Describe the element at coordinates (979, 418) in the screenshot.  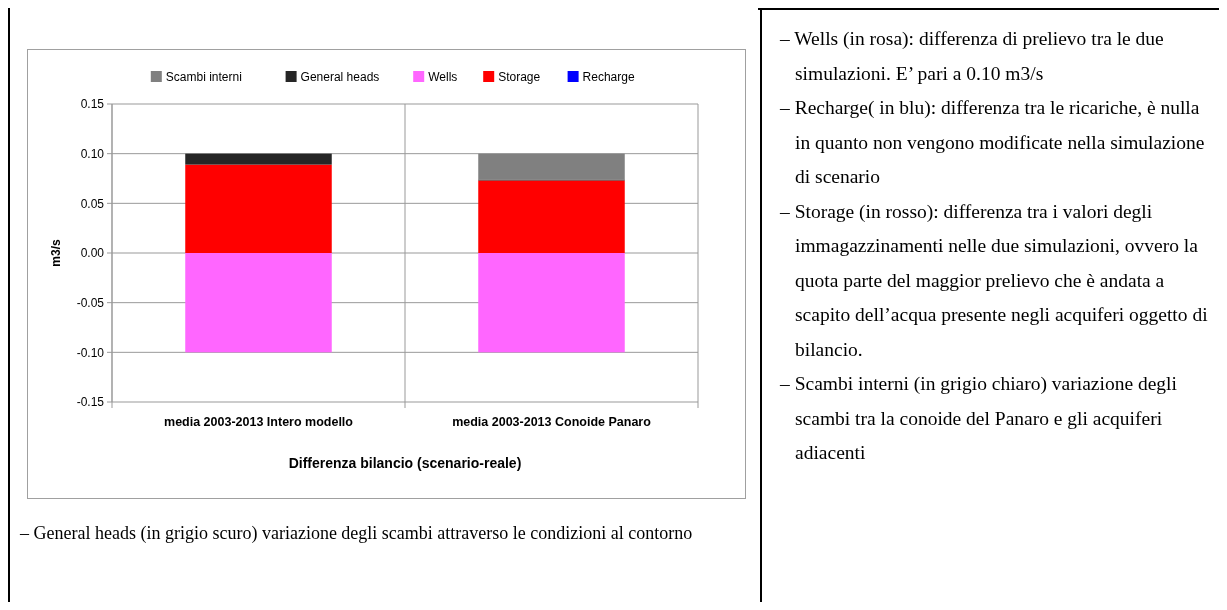
I see `text: – Scambi interni (in grigio chiaro) variazione degli scambi tra la conoide del Panaro e gli acquiferi adiacenti` at that location.